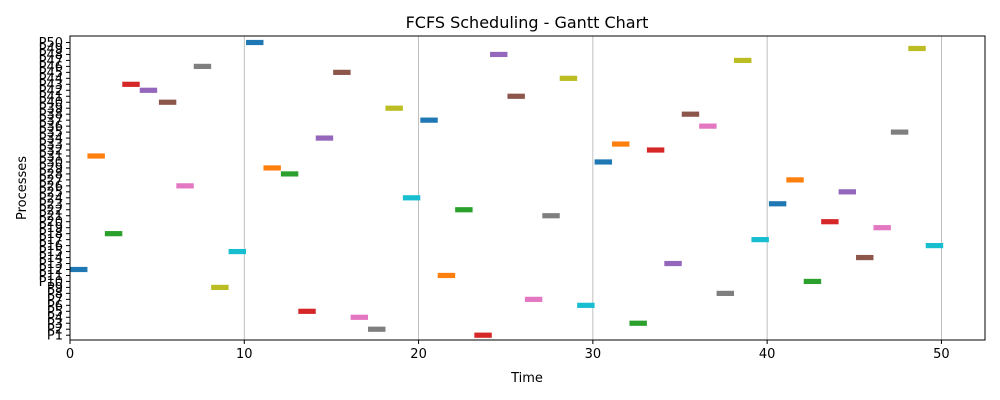  Describe the element at coordinates (51, 216) in the screenshot. I see `y-tick-label: P21` at that location.